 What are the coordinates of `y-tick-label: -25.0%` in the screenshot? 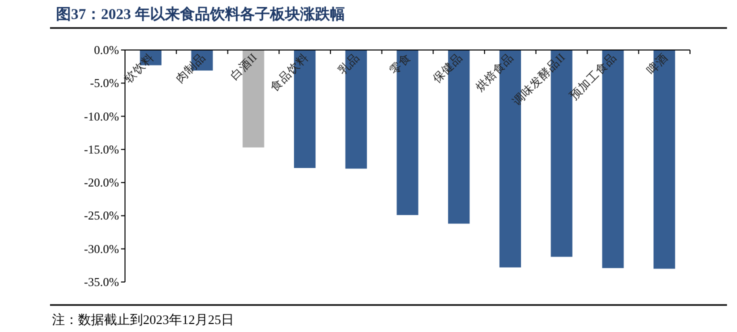 It's located at (101, 215).